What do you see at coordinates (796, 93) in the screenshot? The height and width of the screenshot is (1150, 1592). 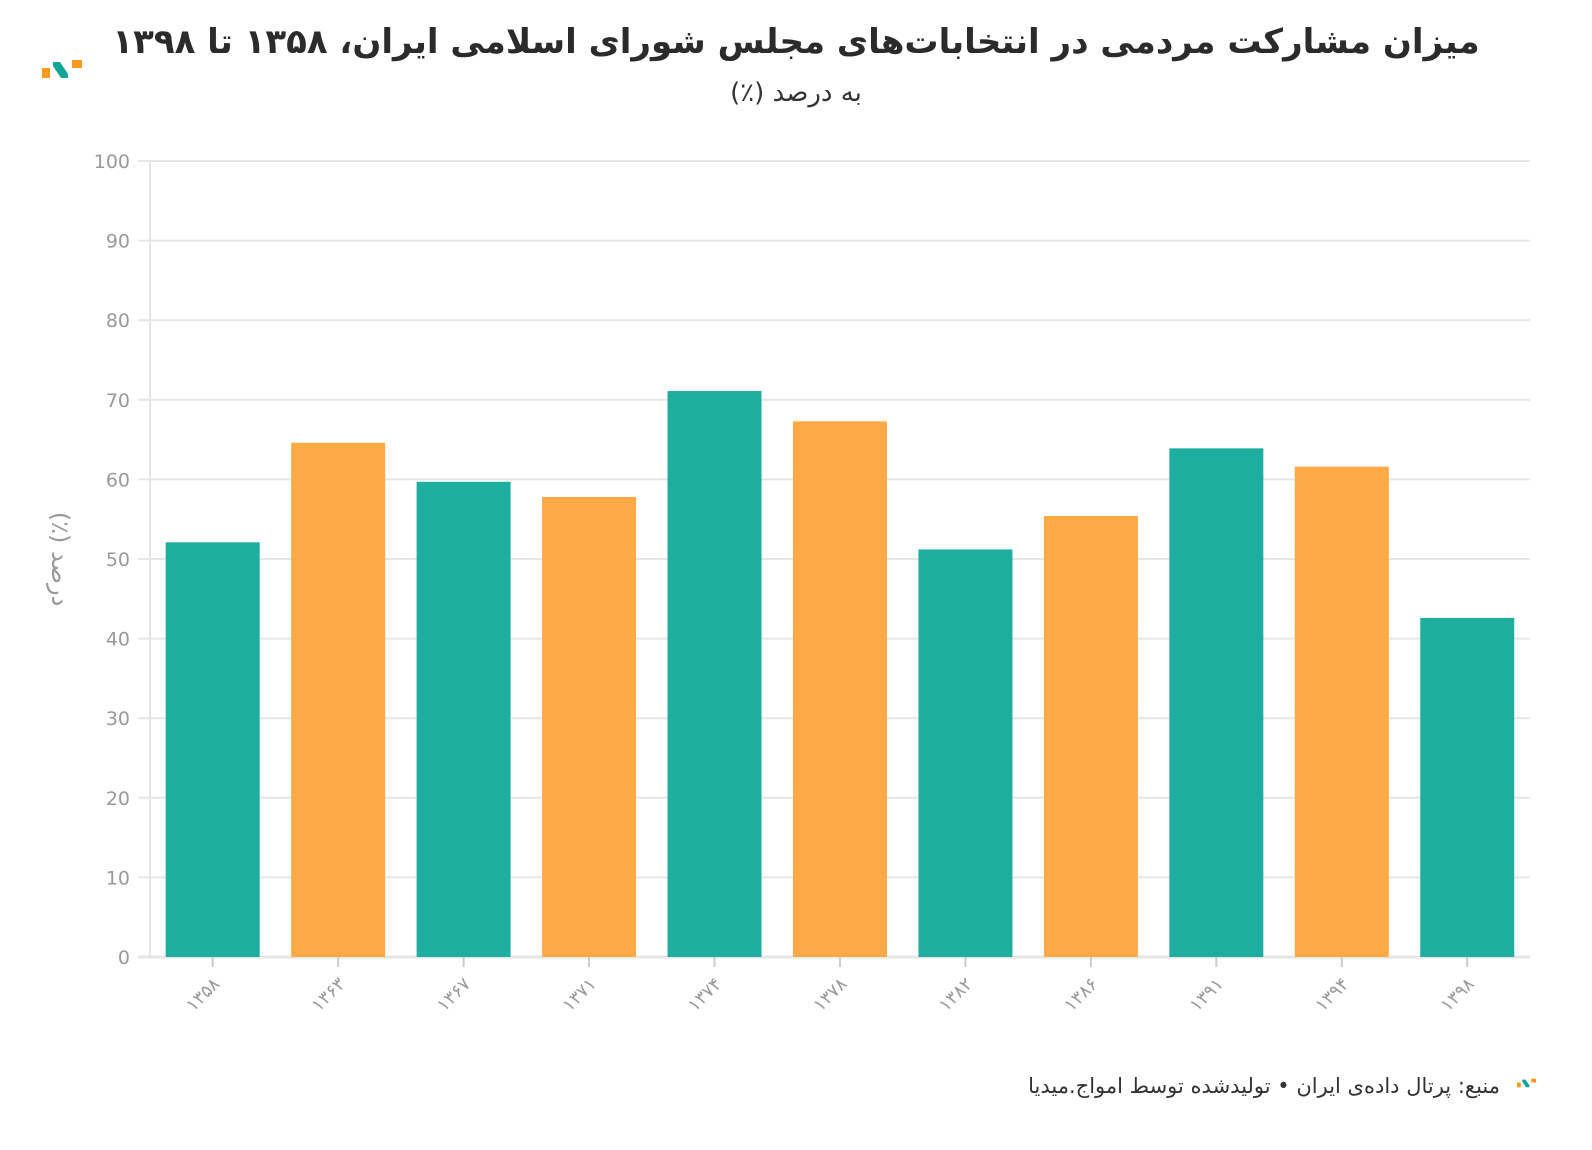 I see `chart-subtitle: به درصد (٪)` at bounding box center [796, 93].